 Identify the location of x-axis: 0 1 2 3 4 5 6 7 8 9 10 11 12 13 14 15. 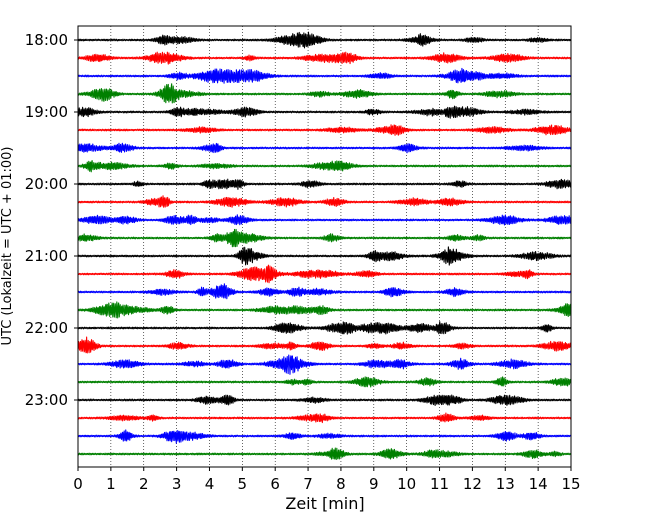
(327, 480).